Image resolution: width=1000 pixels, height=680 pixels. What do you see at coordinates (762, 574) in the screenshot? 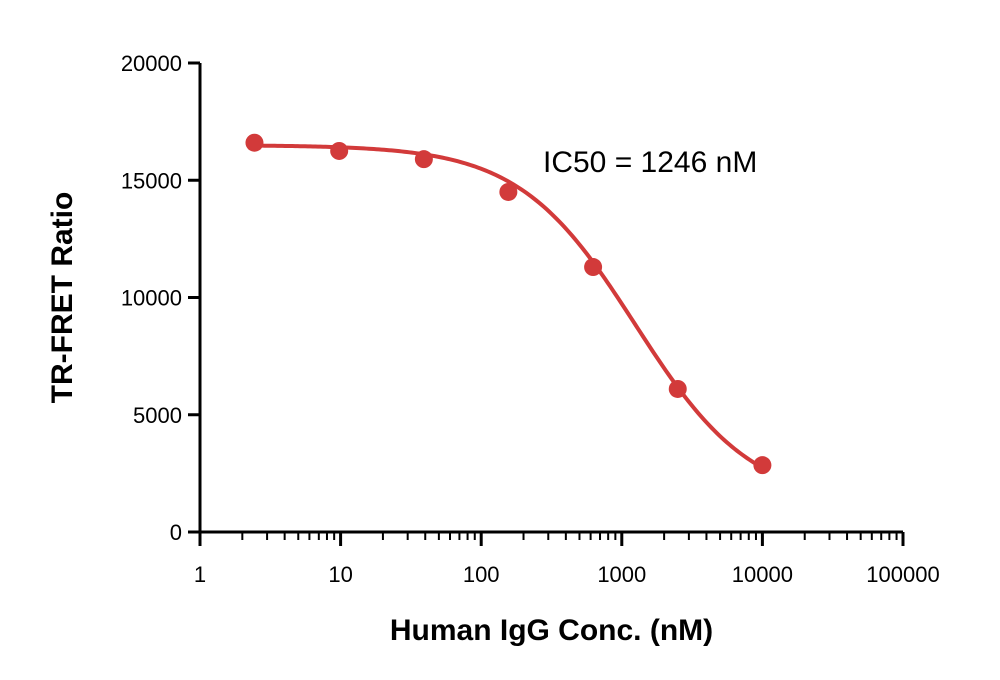
I see `x-tick-label: 10000` at bounding box center [762, 574].